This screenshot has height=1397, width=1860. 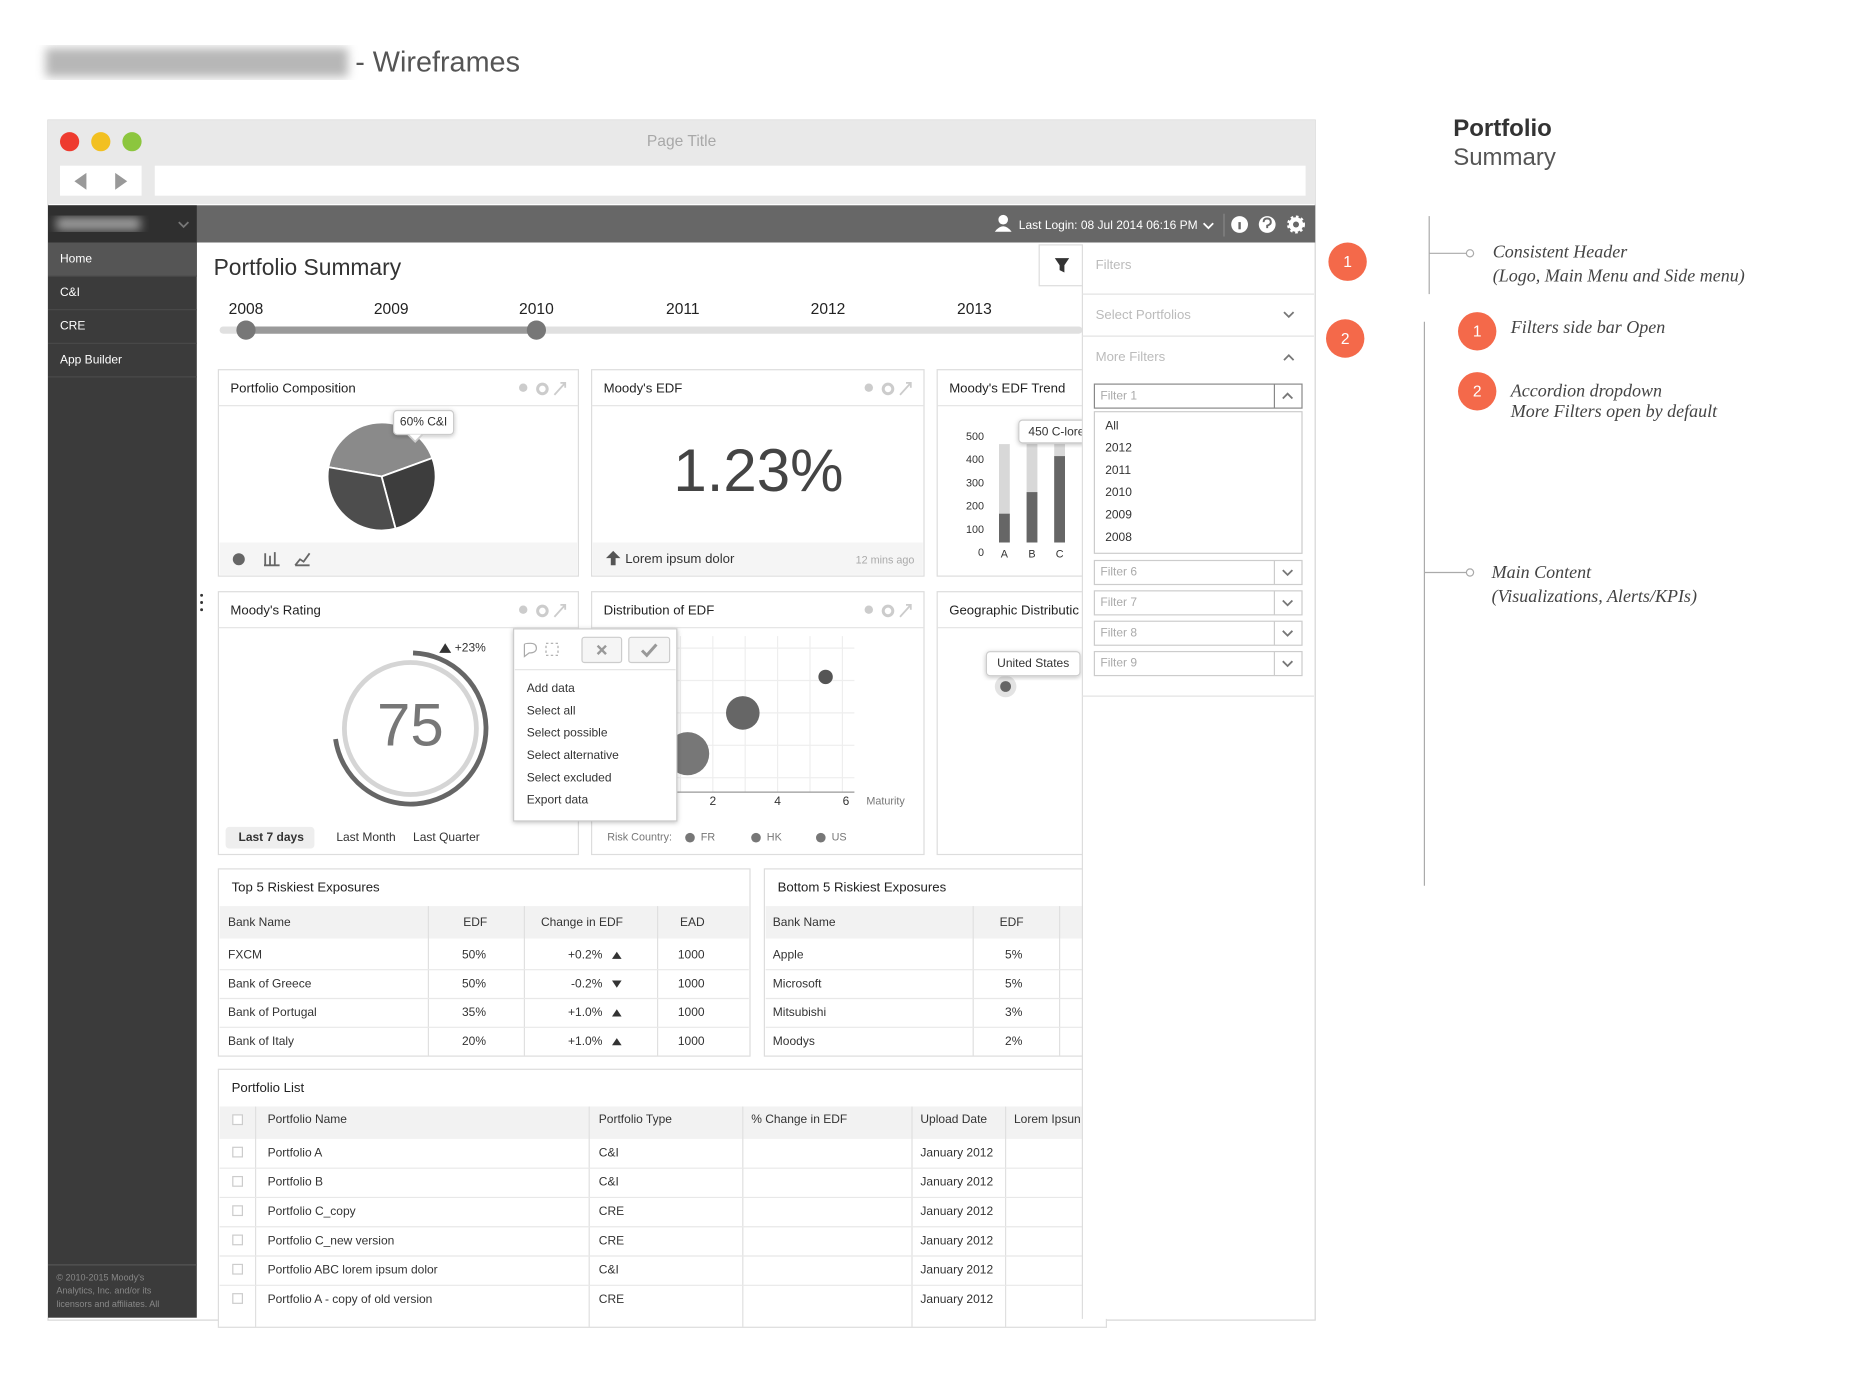 I want to click on filter-option: All, so click(x=1111, y=425).